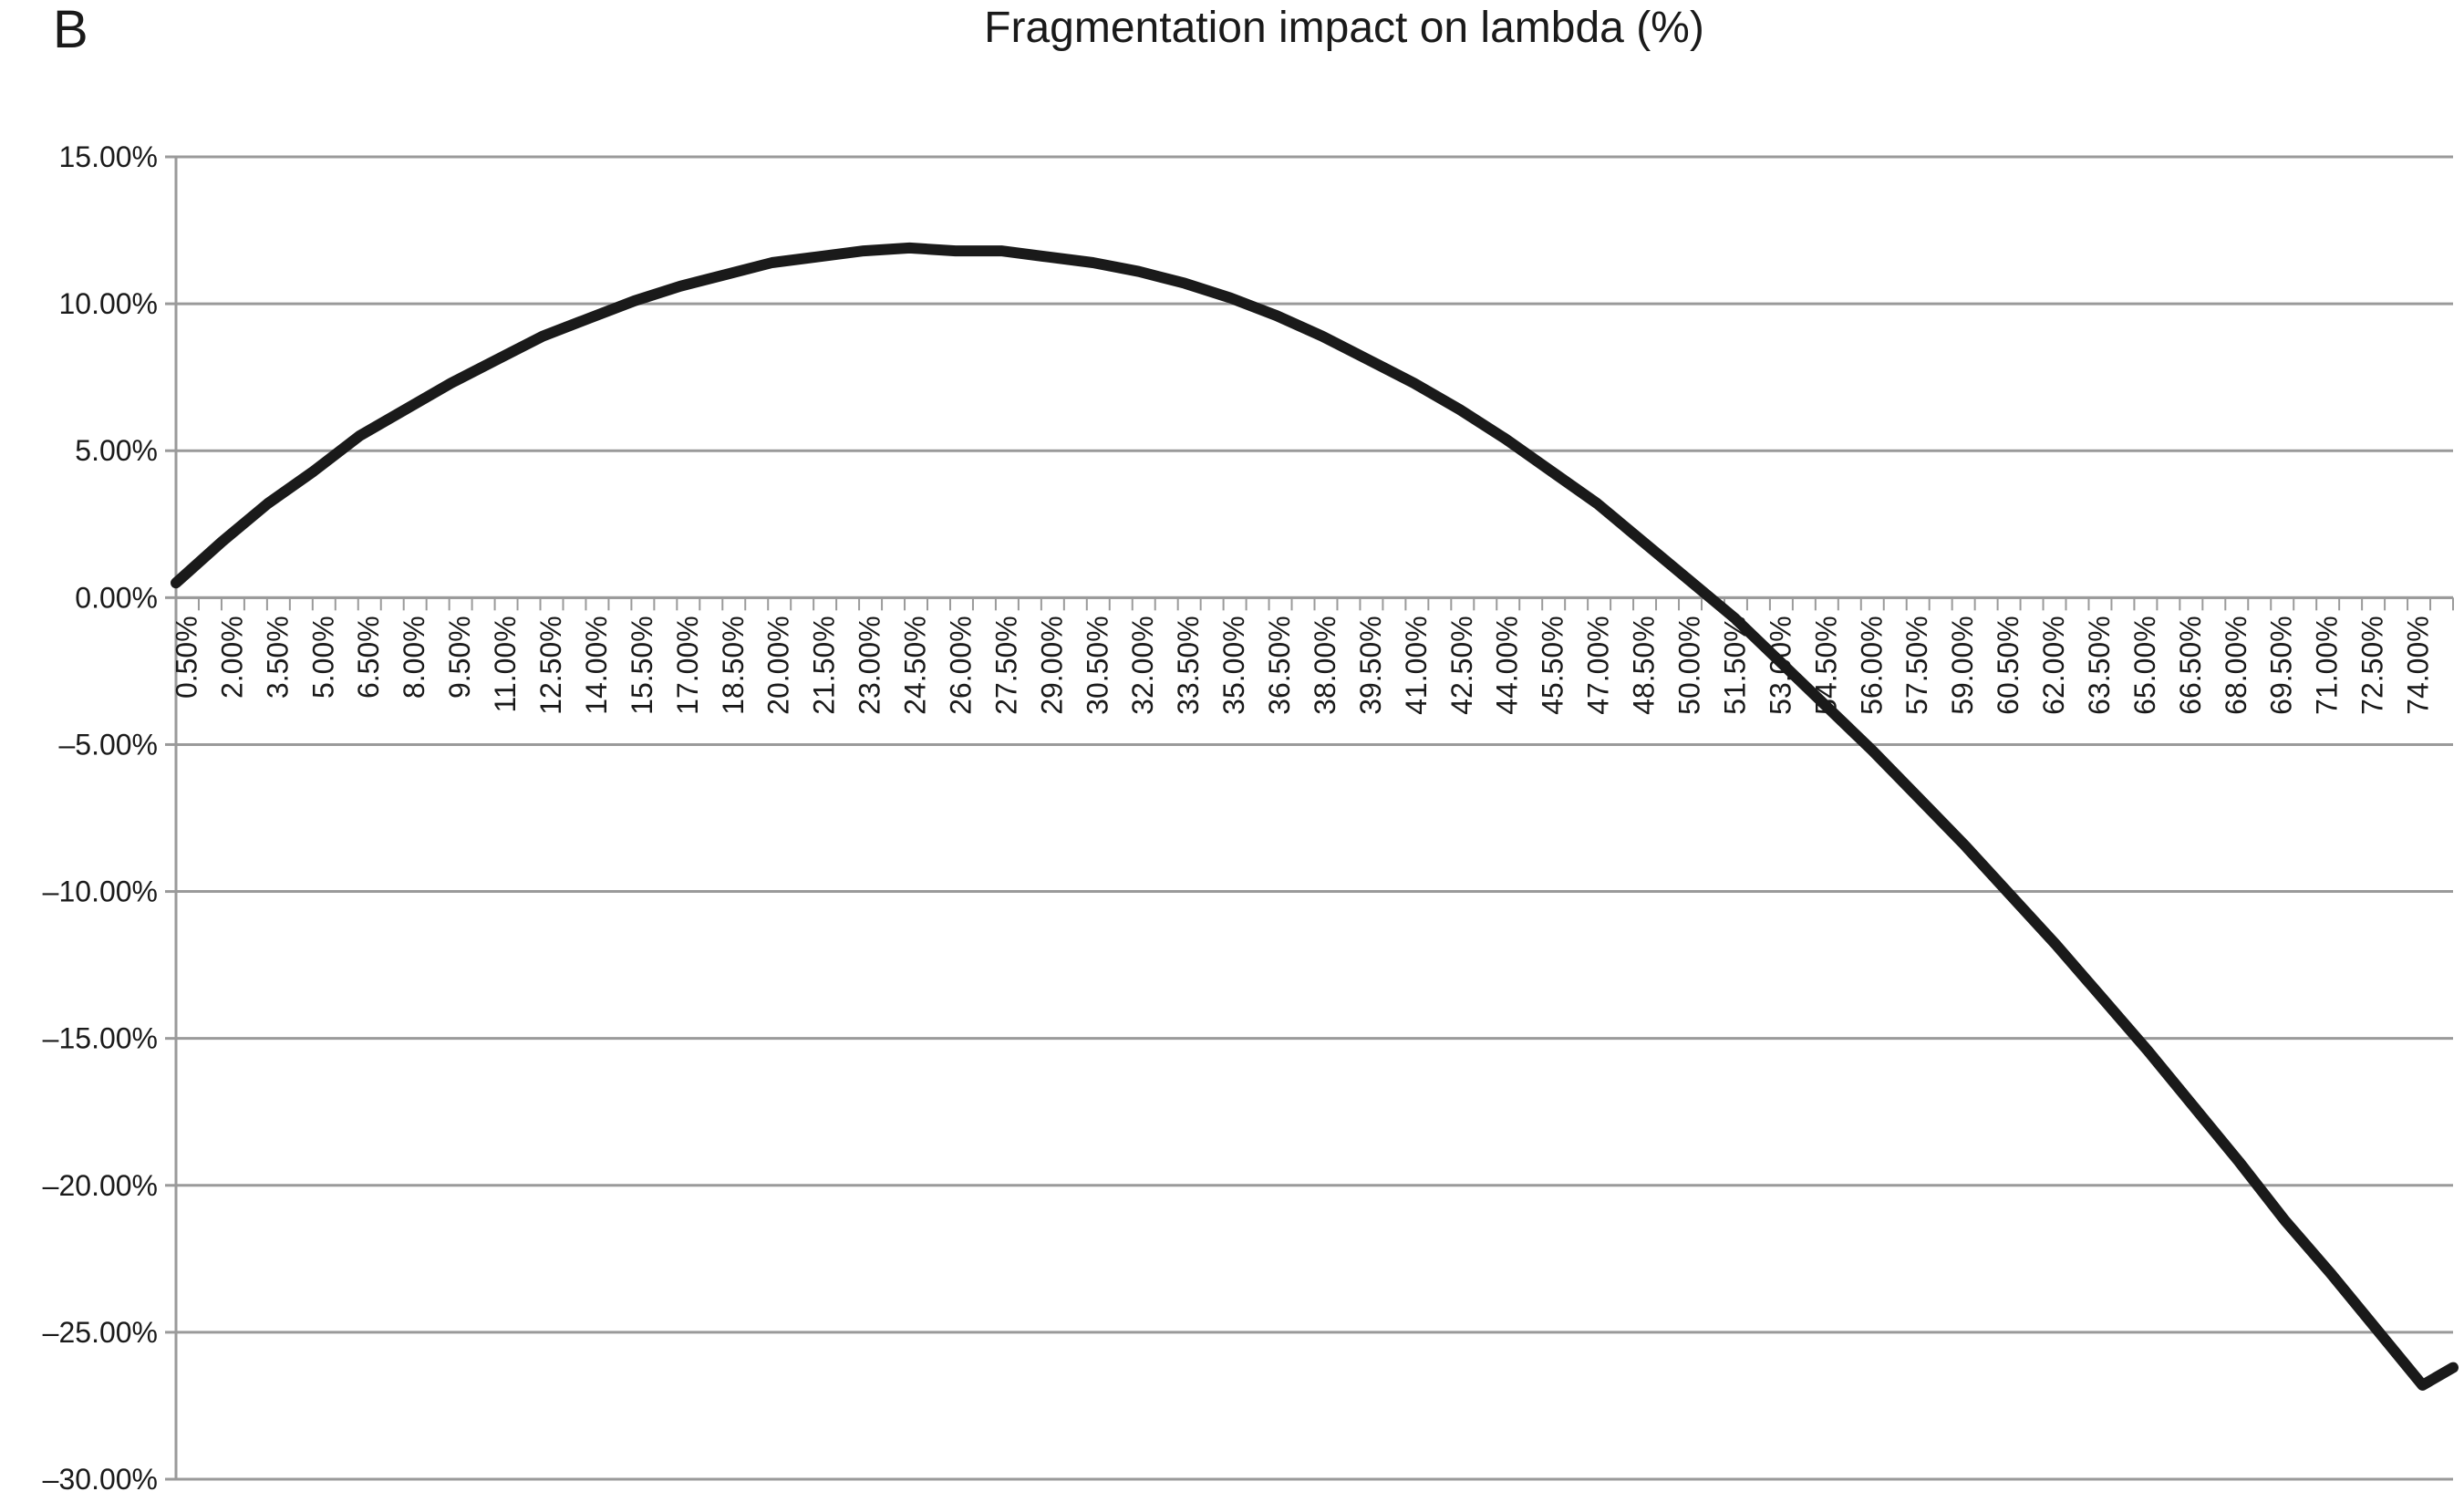 The image size is (2464, 1502). What do you see at coordinates (187, 657) in the screenshot?
I see `x-tick-label: 0.50%` at bounding box center [187, 657].